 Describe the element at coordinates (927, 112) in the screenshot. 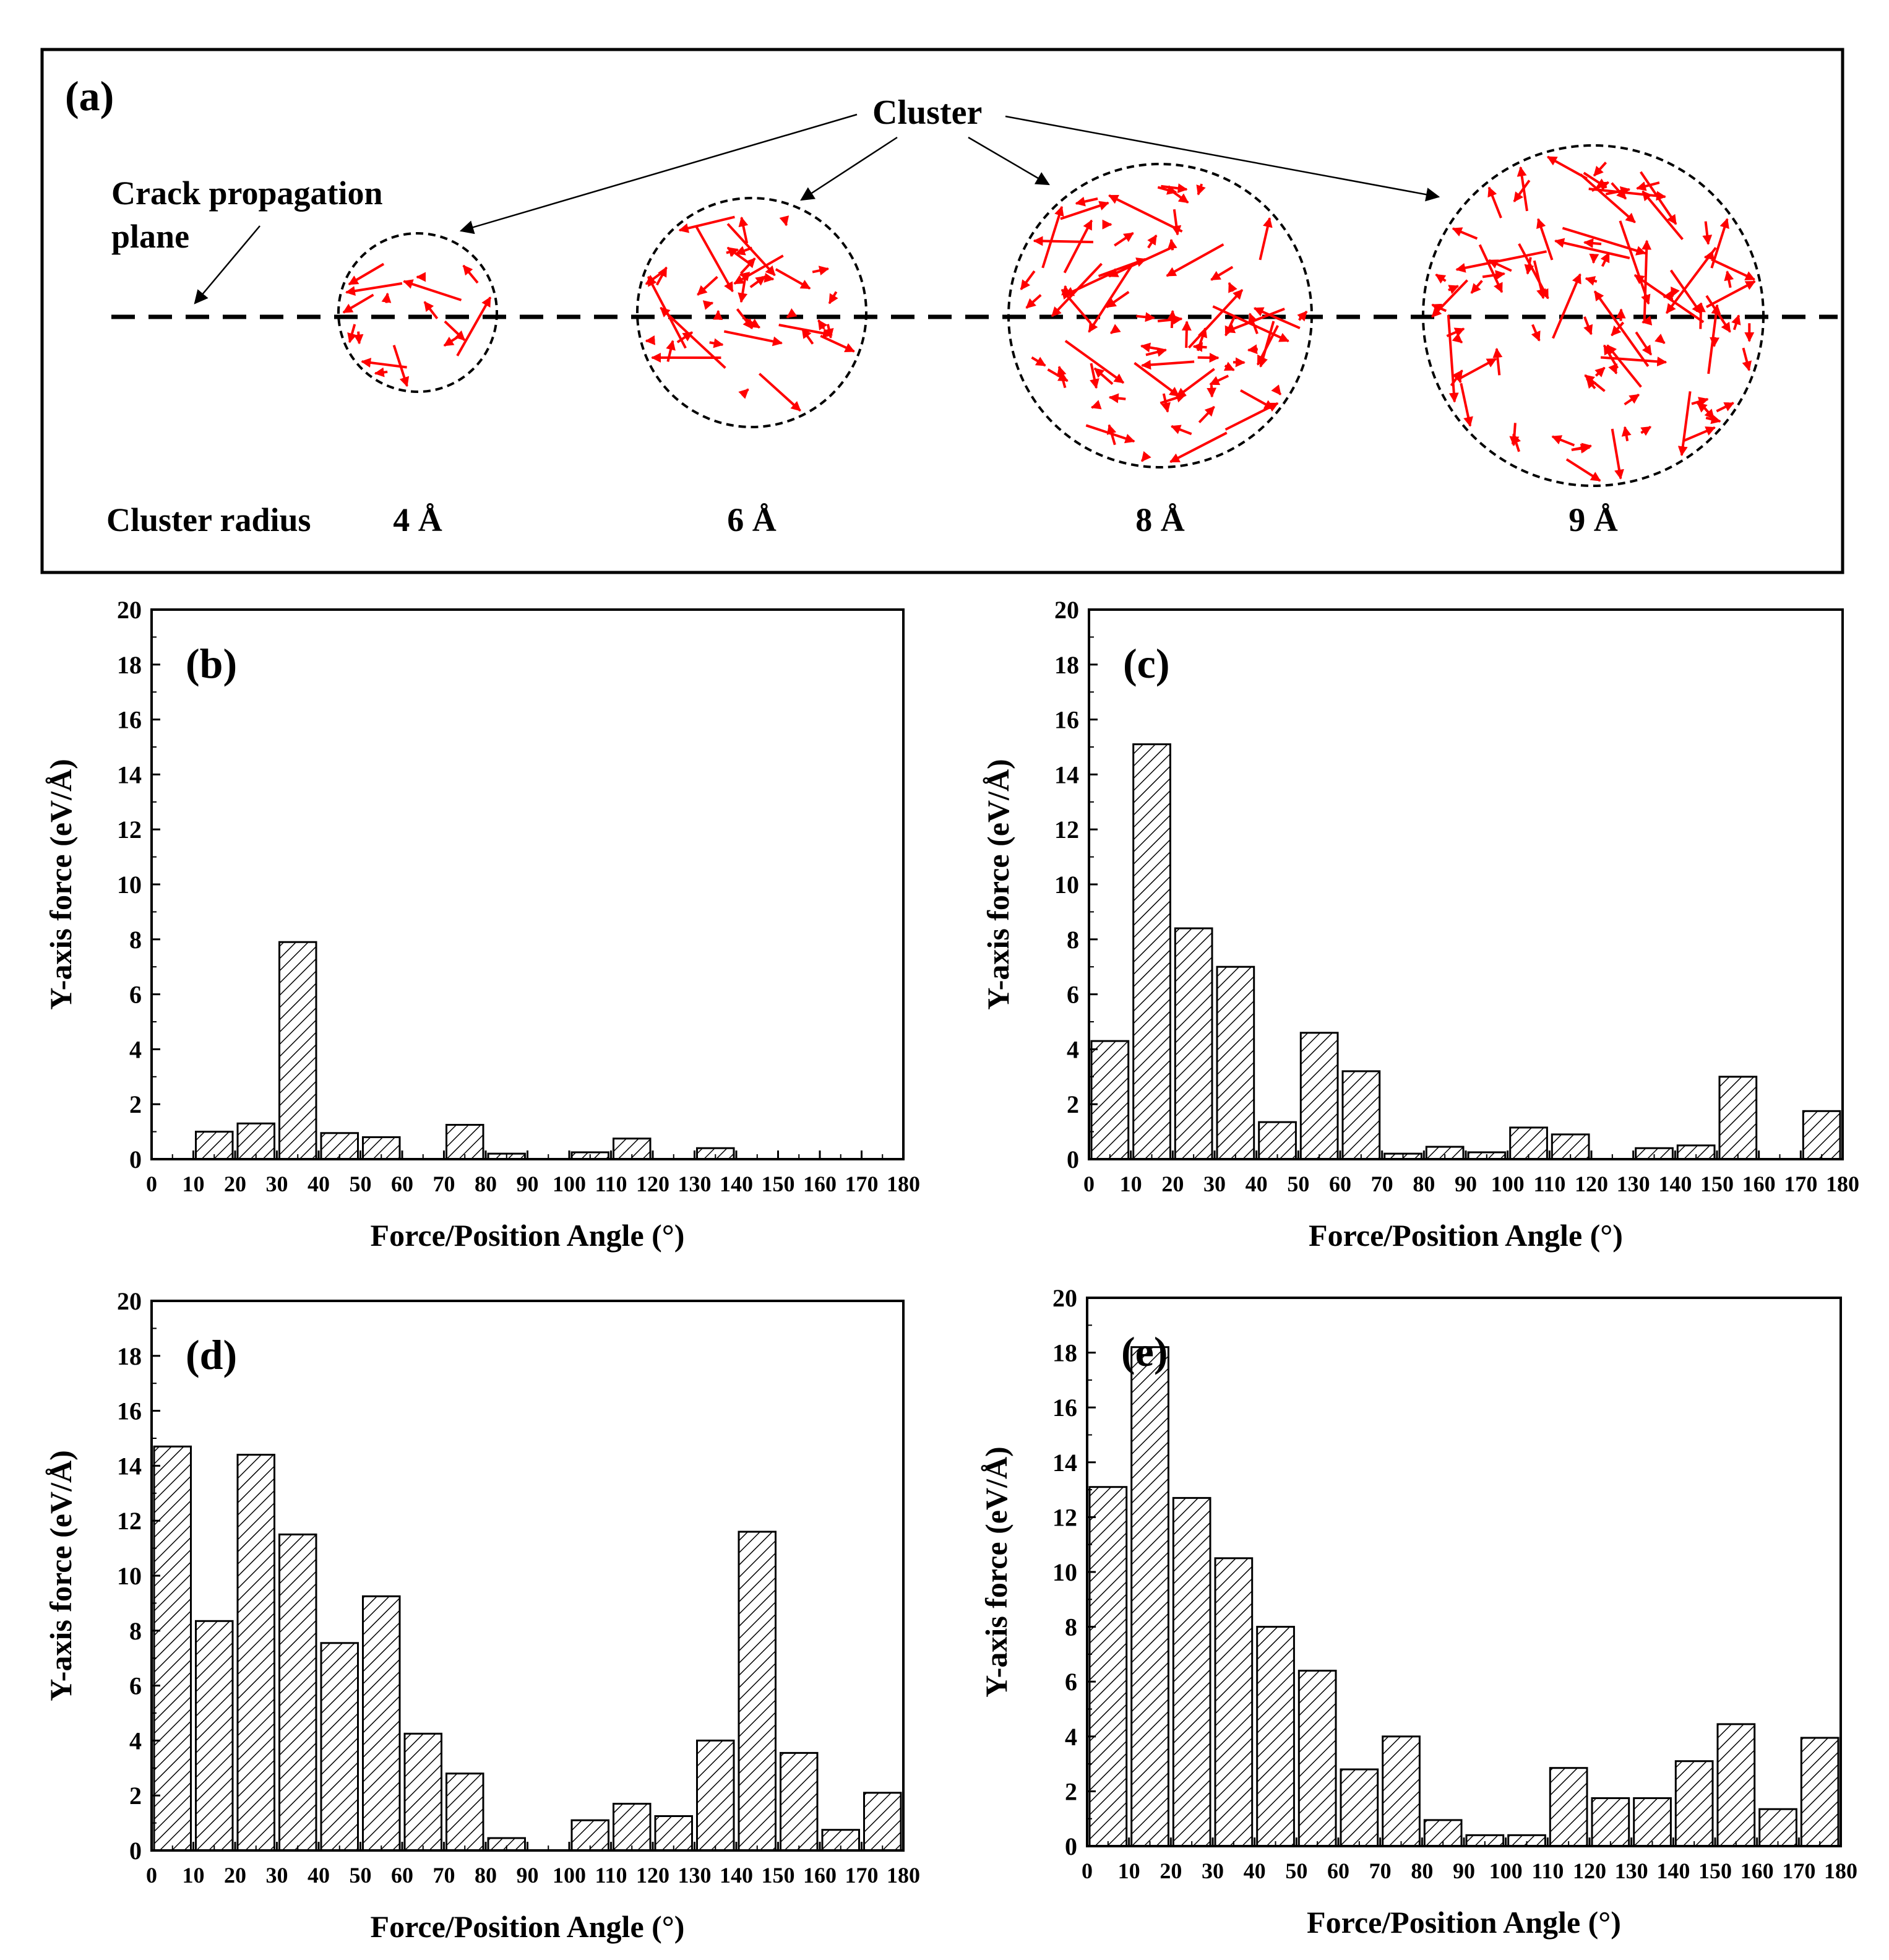

I see `cluster-label: Cluster` at that location.